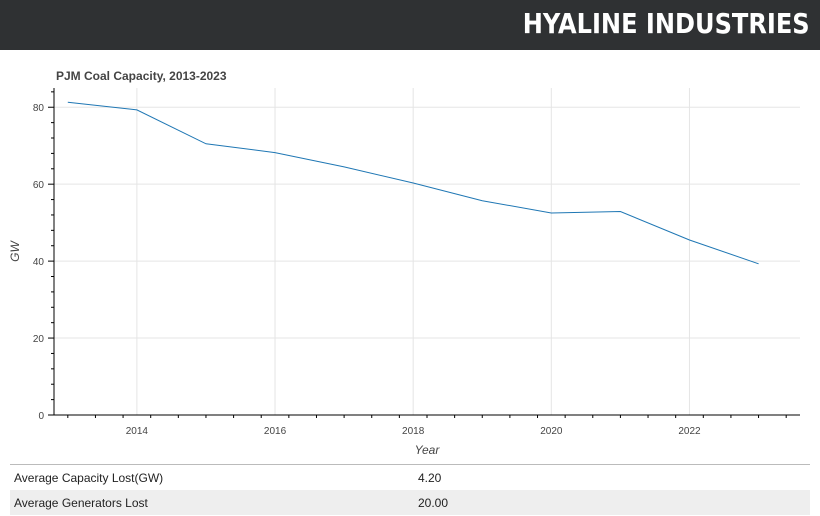 Image resolution: width=820 pixels, height=516 pixels. I want to click on x-tick-label: 2018, so click(413, 431).